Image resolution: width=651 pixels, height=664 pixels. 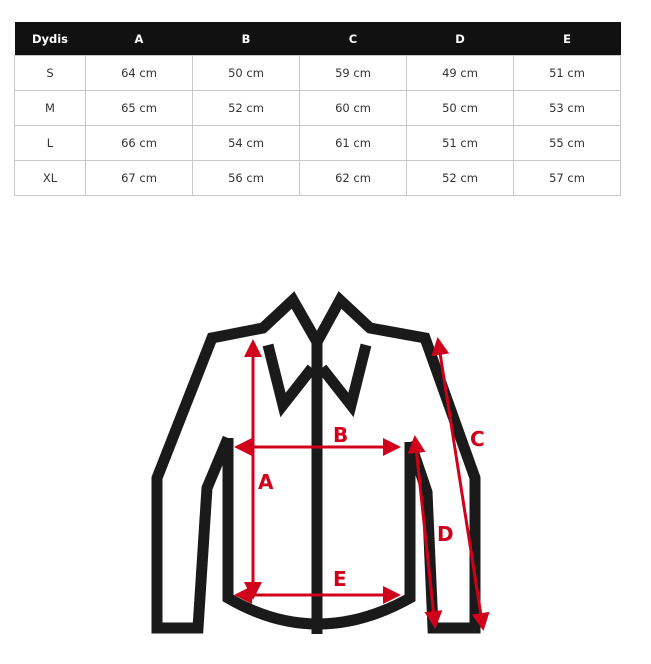 What do you see at coordinates (353, 108) in the screenshot?
I see `measurement-cell: 60 cm` at bounding box center [353, 108].